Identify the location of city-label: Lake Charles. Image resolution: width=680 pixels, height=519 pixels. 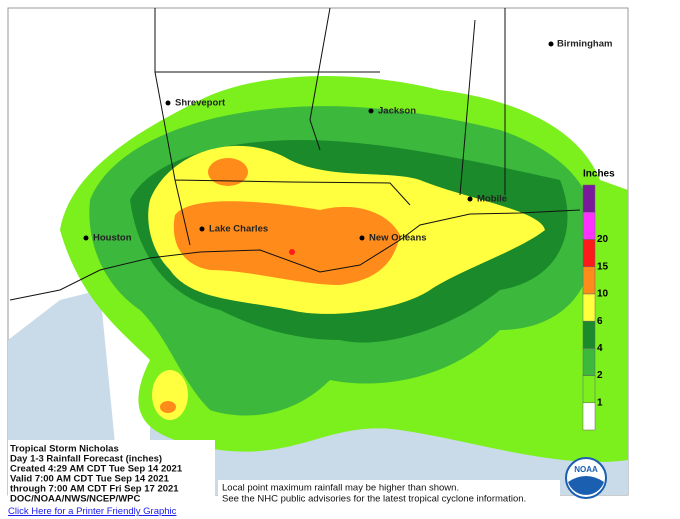
(238, 229).